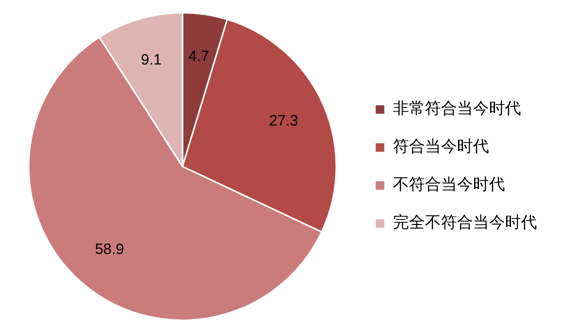 This screenshot has width=575, height=333. What do you see at coordinates (465, 222) in the screenshot?
I see `legend-label: 完全不符合当今时代` at bounding box center [465, 222].